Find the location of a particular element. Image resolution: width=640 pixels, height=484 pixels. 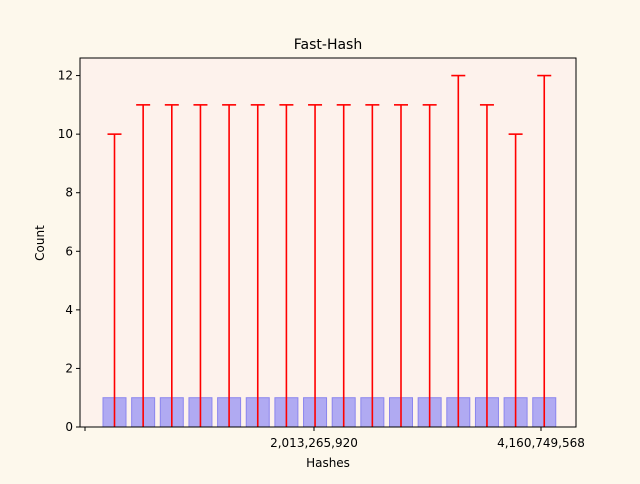

chart-title: Fast-Hash is located at coordinates (328, 45).